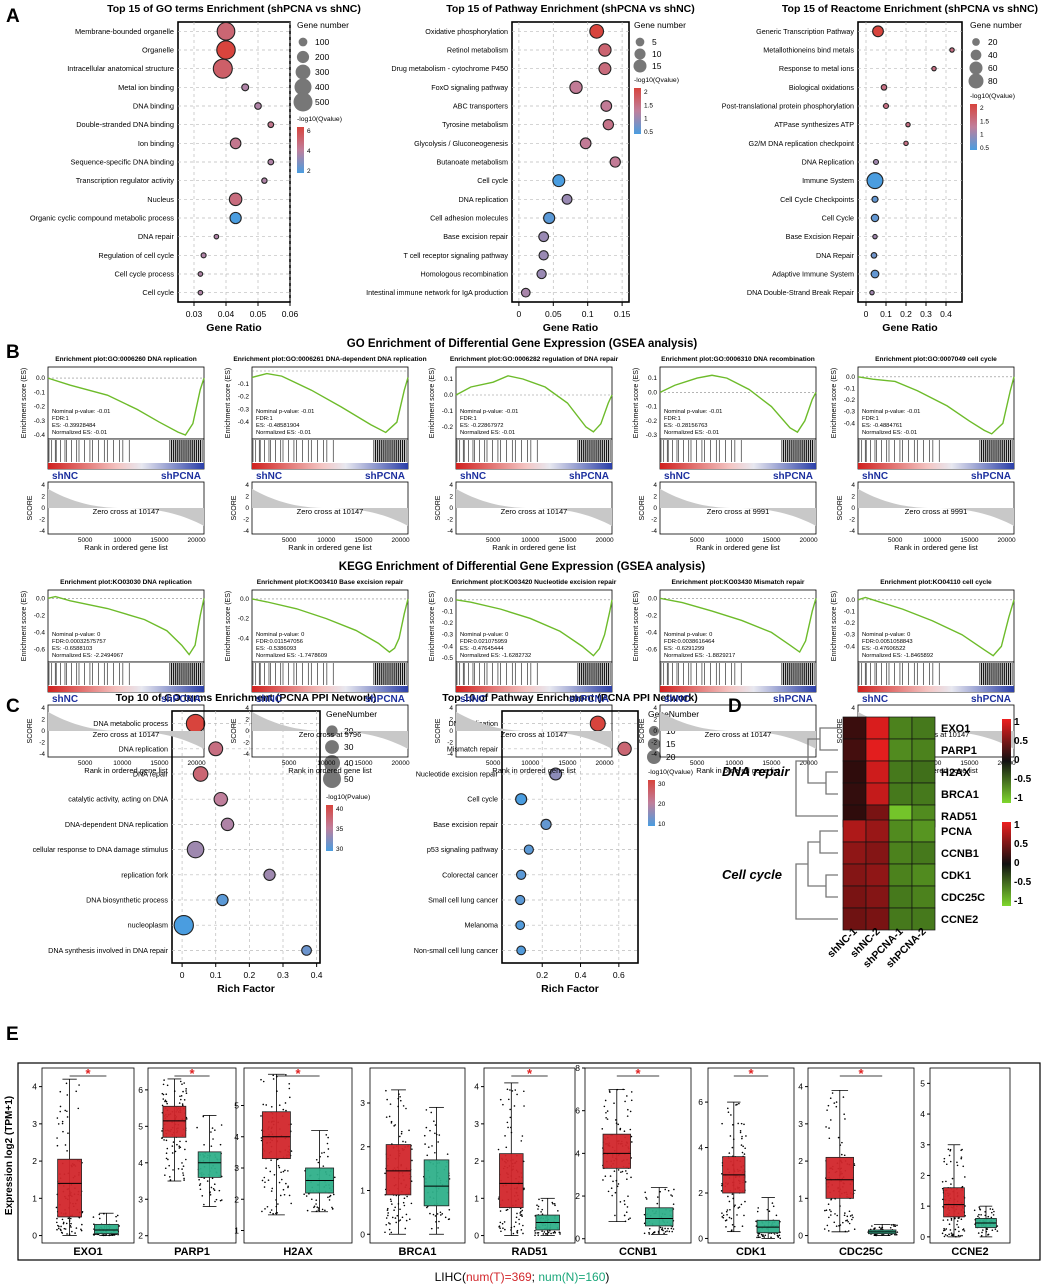  What do you see at coordinates (734, 763) in the screenshot?
I see `rank-tick-label: 10000` at bounding box center [734, 763].